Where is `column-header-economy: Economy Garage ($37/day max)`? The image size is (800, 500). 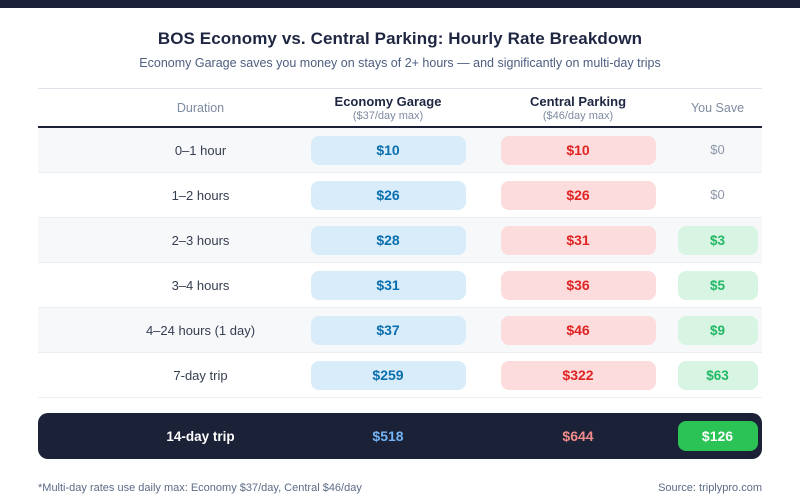
column-header-economy: Economy Garage ($37/day max) is located at coordinates (388, 108).